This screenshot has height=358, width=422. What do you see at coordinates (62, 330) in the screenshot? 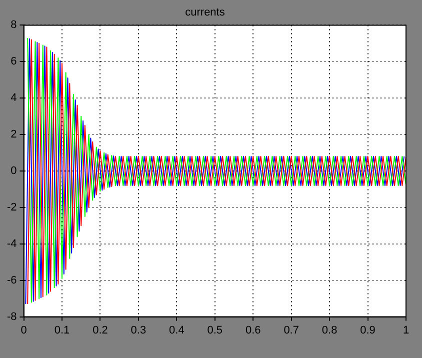
I see `x-tick-label: 0.1` at bounding box center [62, 330].